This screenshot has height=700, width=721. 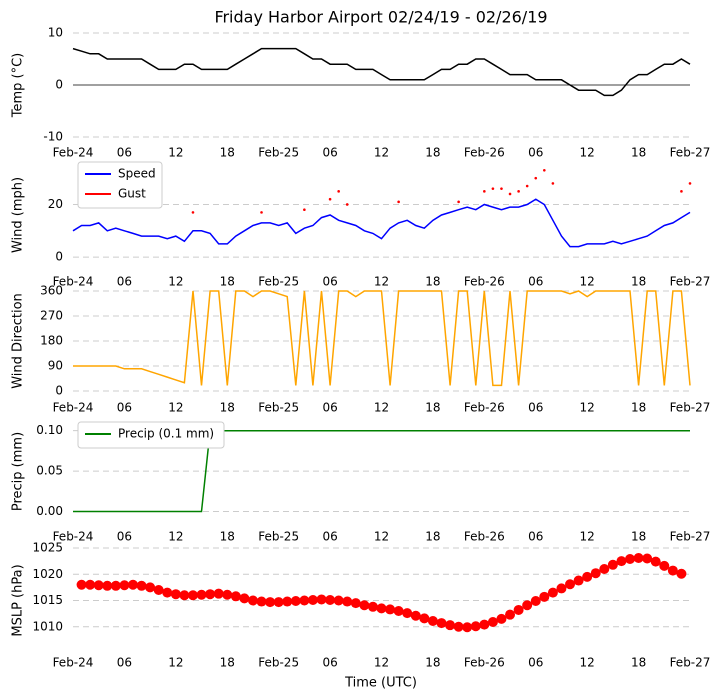 I want to click on legend-label: Precip (0.1 mm), so click(x=166, y=434).